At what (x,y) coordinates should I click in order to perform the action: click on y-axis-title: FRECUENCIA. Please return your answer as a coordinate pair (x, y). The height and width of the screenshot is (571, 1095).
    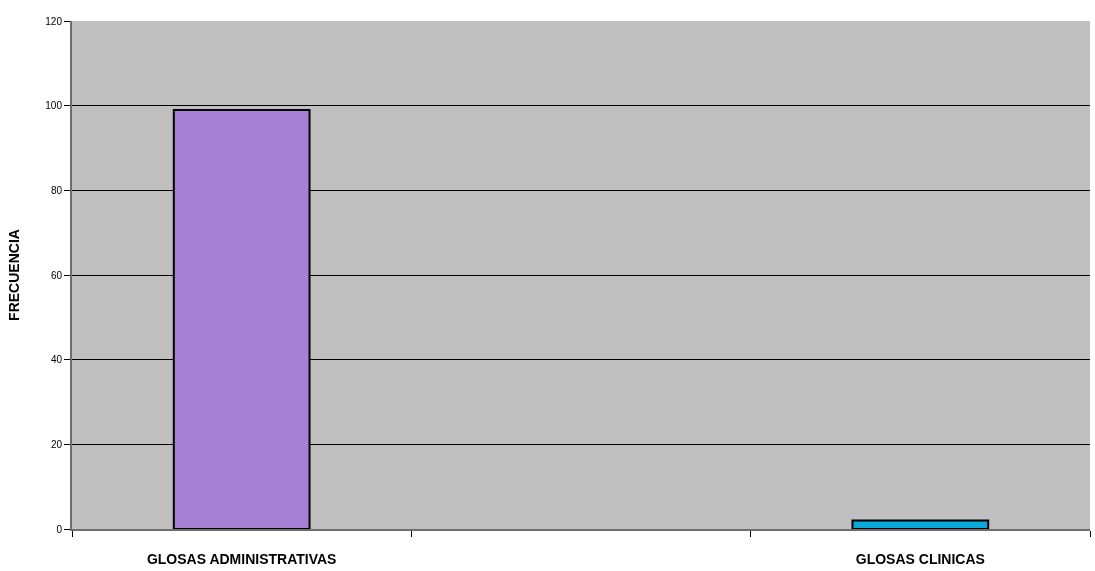
    Looking at the image, I should click on (14, 275).